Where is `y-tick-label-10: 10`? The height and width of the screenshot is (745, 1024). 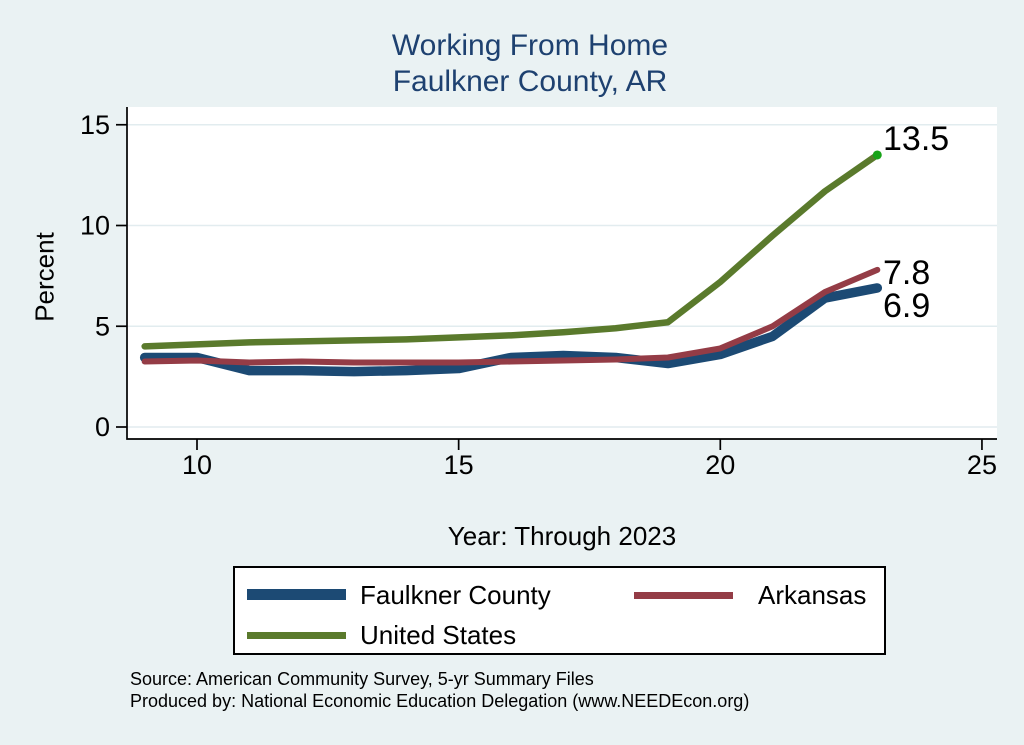
y-tick-label-10: 10 is located at coordinates (95, 226).